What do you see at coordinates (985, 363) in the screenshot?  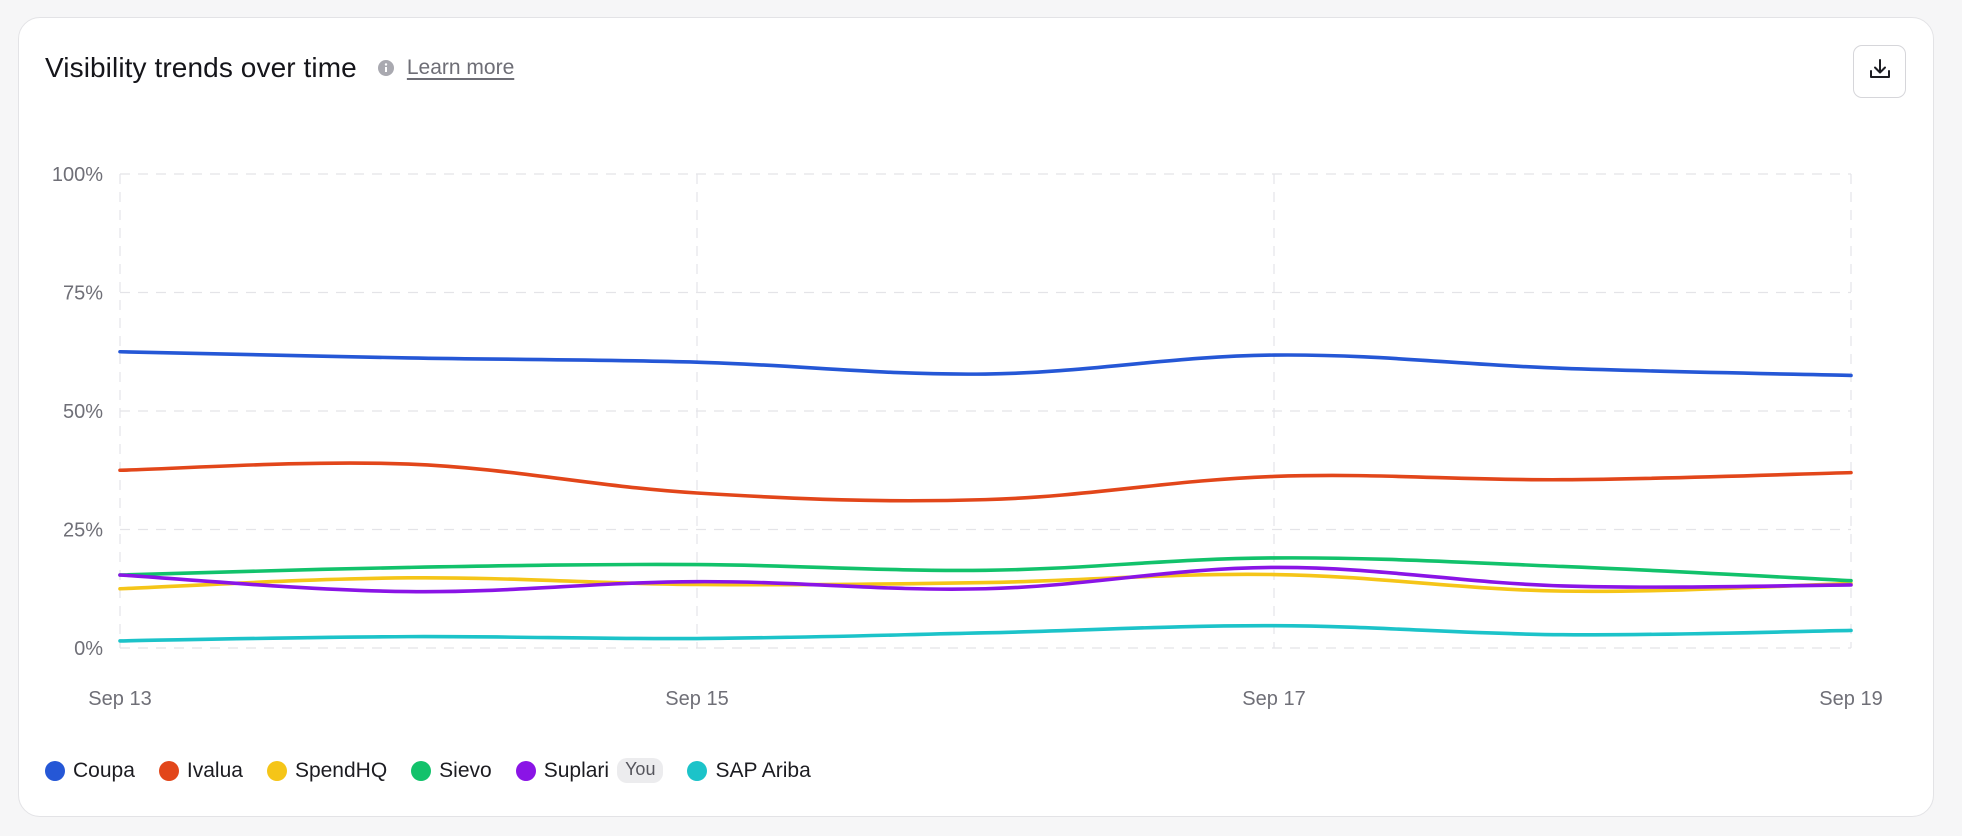 I see `series-line-coupa` at bounding box center [985, 363].